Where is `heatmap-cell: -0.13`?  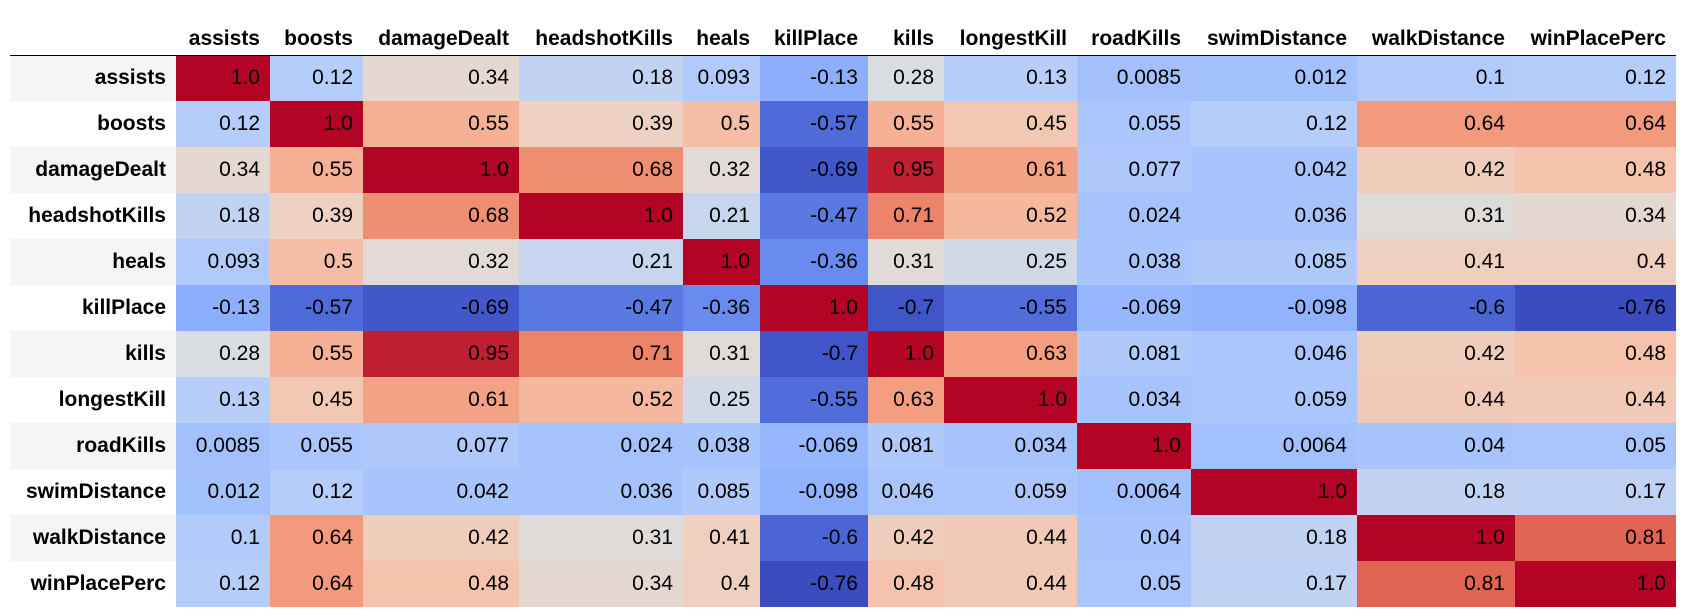 heatmap-cell: -0.13 is located at coordinates (223, 308).